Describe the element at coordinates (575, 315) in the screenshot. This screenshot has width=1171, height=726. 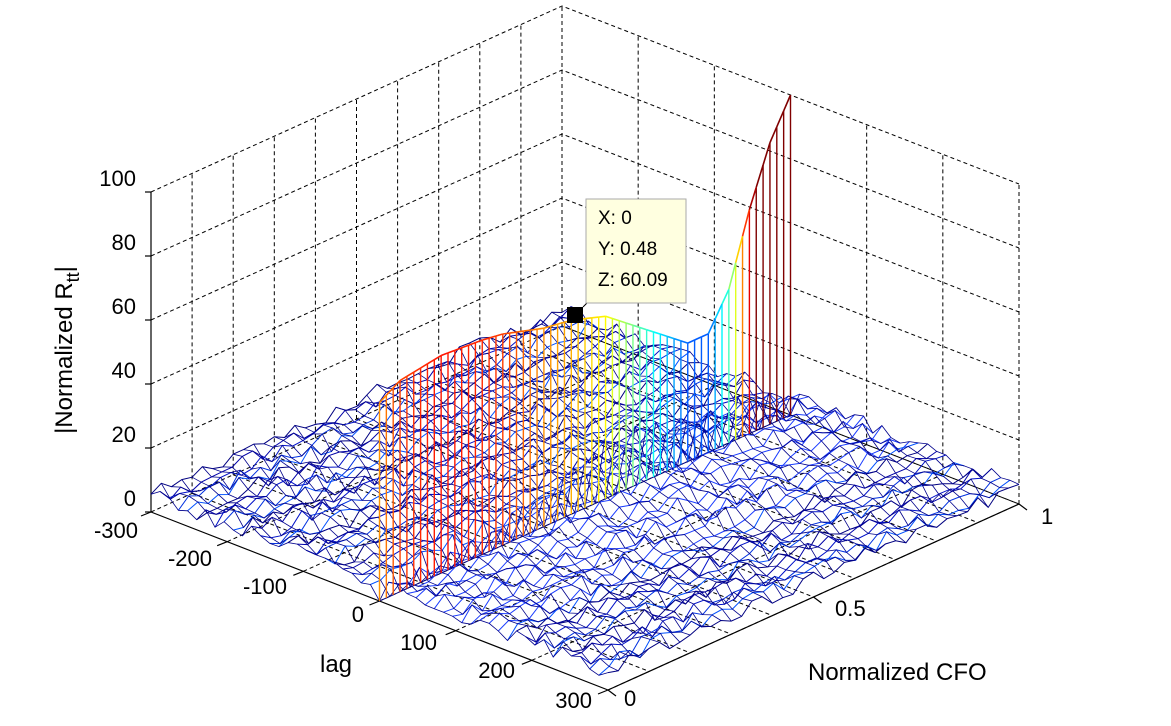
I see `data-tip-marker` at that location.